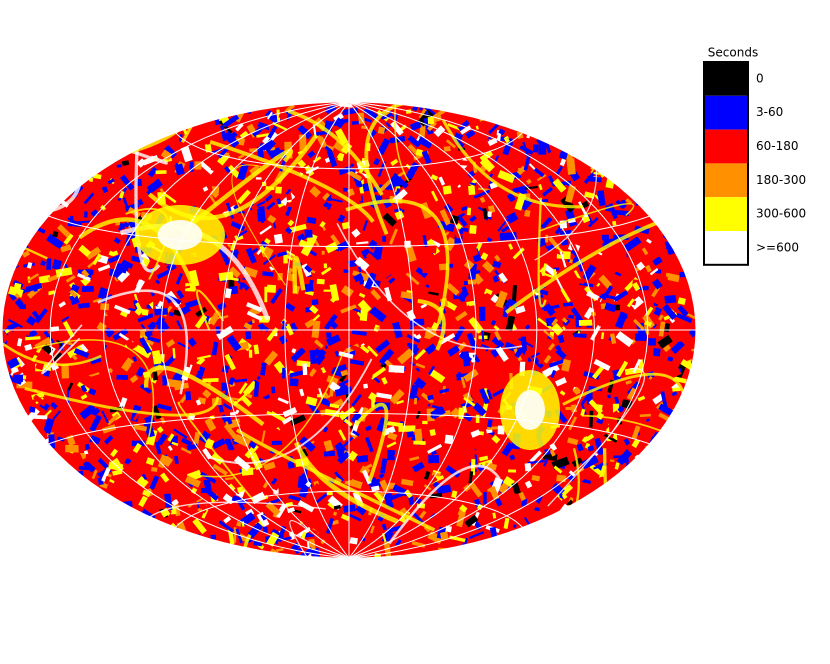 This screenshot has height=664, width=830. I want to click on bright-region, so click(530, 410).